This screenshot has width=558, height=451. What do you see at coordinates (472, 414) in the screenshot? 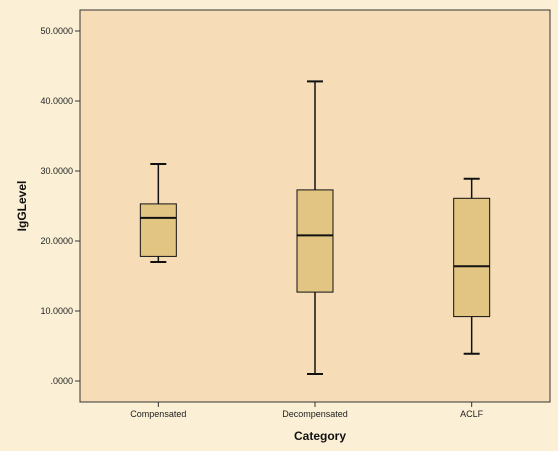
I see `x-tick-label: ACLF` at bounding box center [472, 414].